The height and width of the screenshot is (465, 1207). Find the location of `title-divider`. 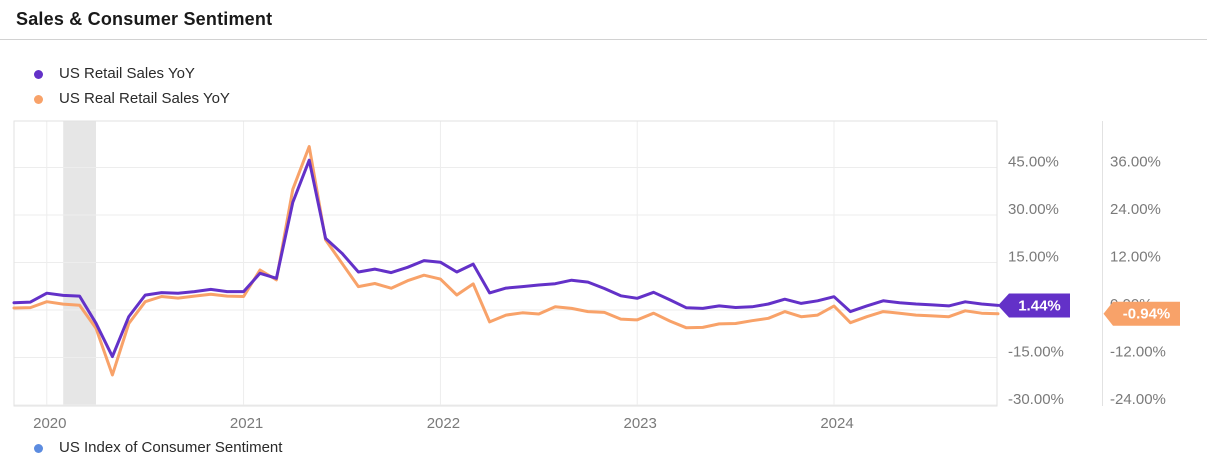

title-divider is located at coordinates (603, 39).